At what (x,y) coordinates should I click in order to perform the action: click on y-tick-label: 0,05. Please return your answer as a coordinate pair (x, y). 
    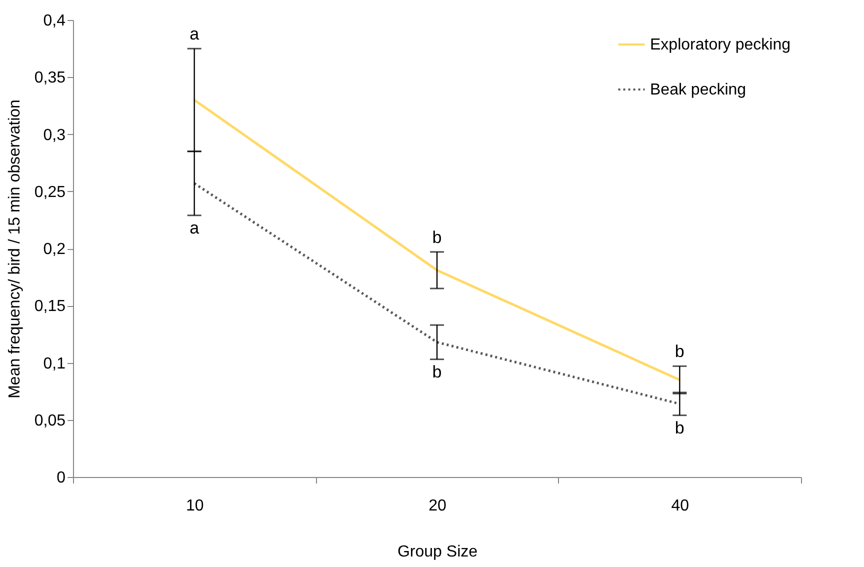
    Looking at the image, I should click on (50, 421).